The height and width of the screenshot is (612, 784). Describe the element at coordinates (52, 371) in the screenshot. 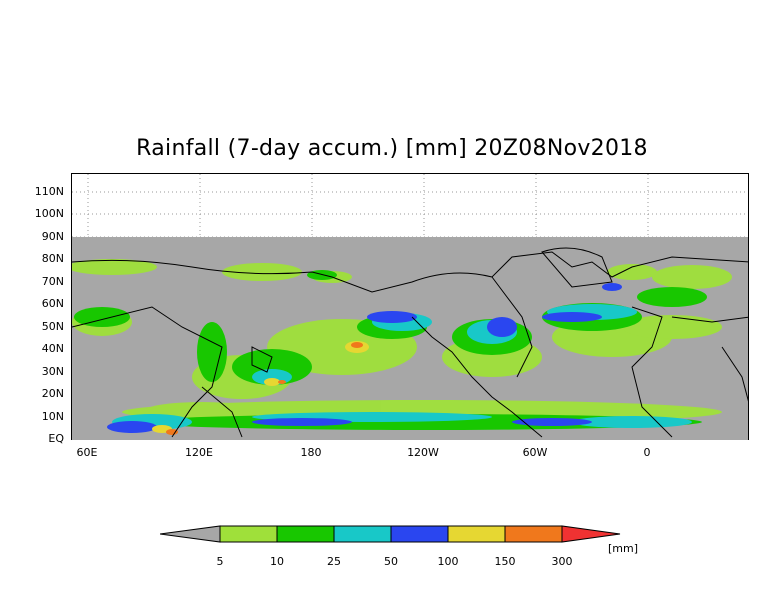

I see `lat-label-30n: 30N` at that location.